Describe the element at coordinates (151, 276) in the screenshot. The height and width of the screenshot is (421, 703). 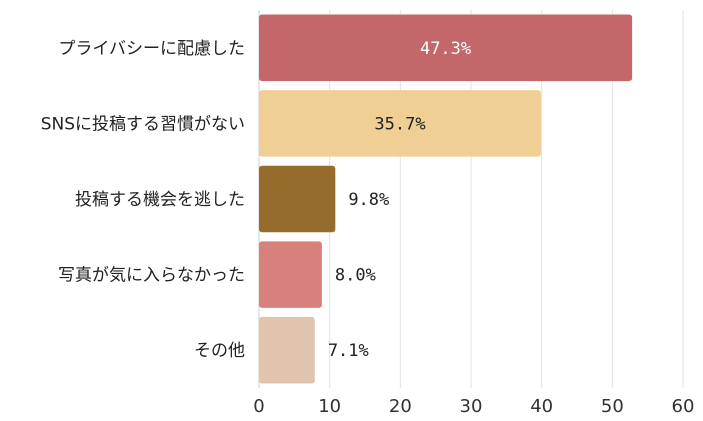
I see `category-label: 写真が気に入らなかった` at that location.